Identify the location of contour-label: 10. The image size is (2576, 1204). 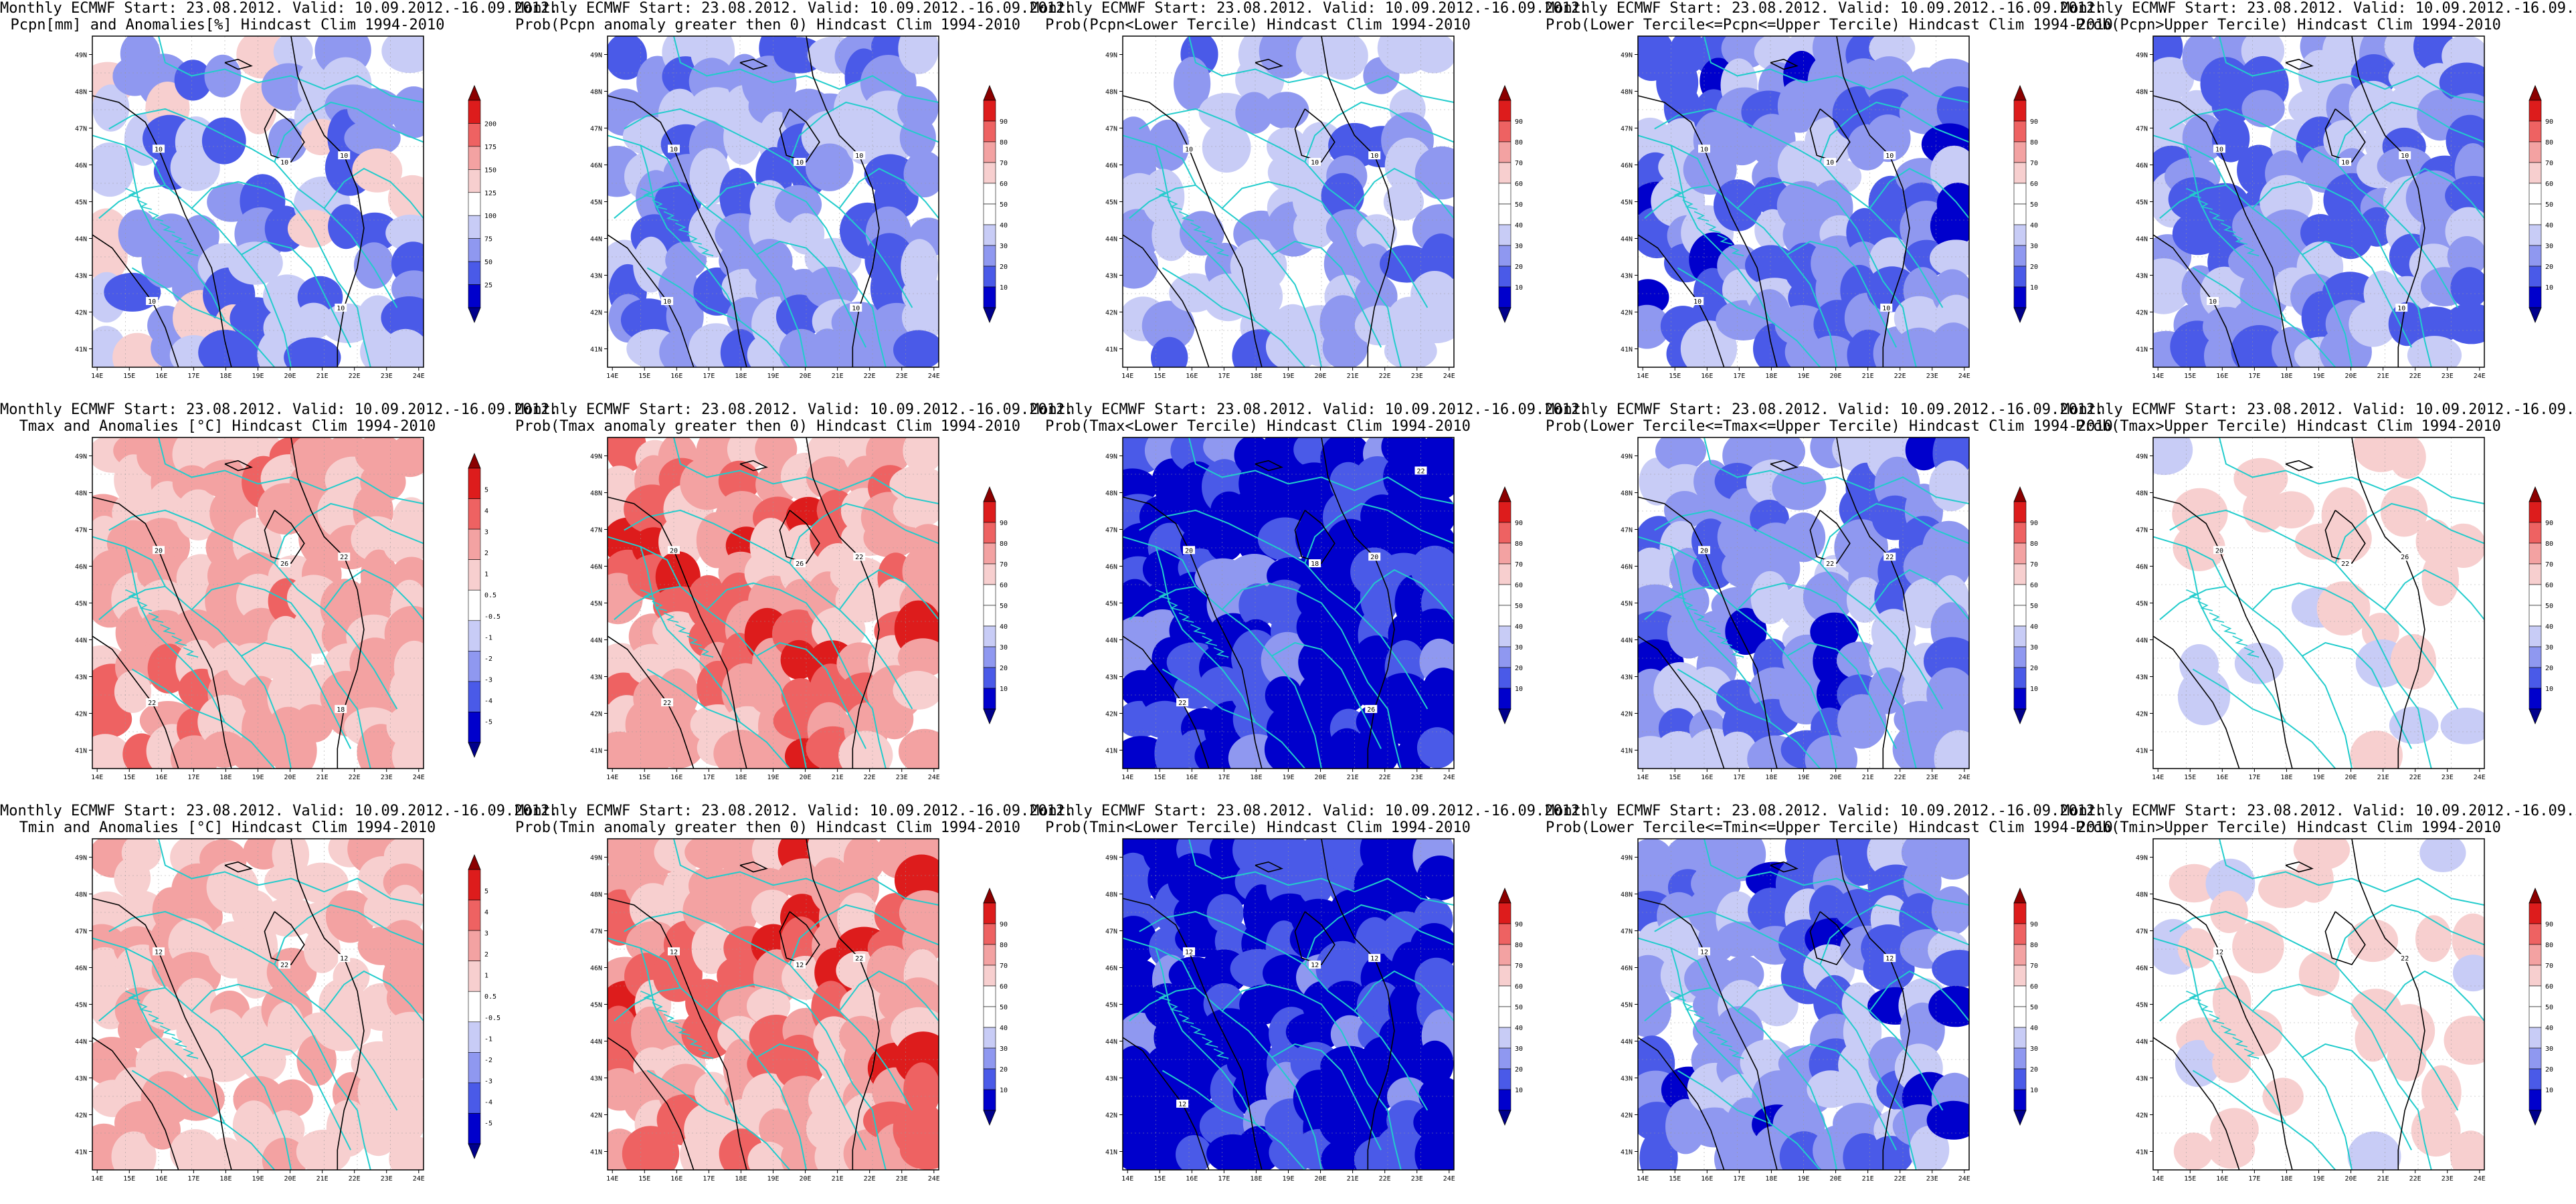
(2219, 149).